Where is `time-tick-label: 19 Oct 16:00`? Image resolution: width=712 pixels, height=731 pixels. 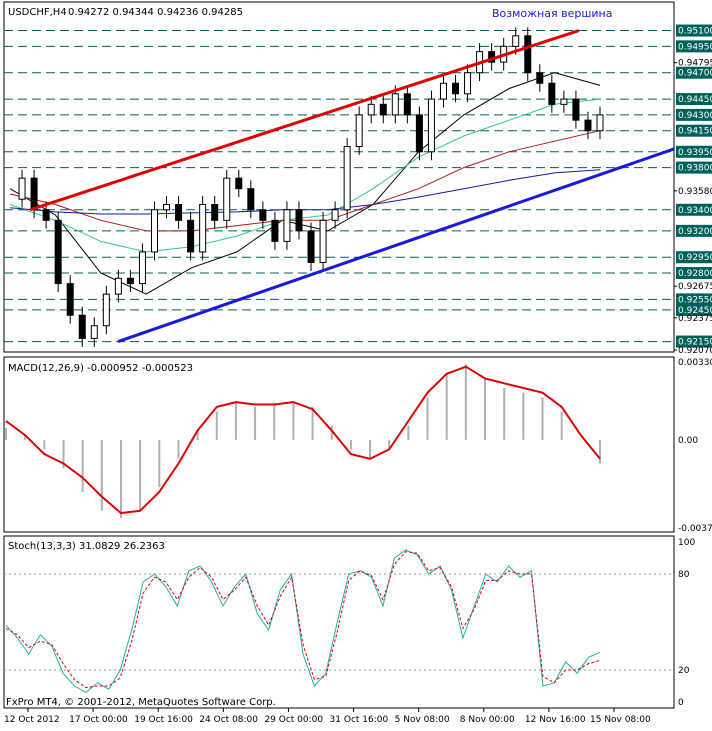 time-tick-label: 19 Oct 16:00 is located at coordinates (163, 720).